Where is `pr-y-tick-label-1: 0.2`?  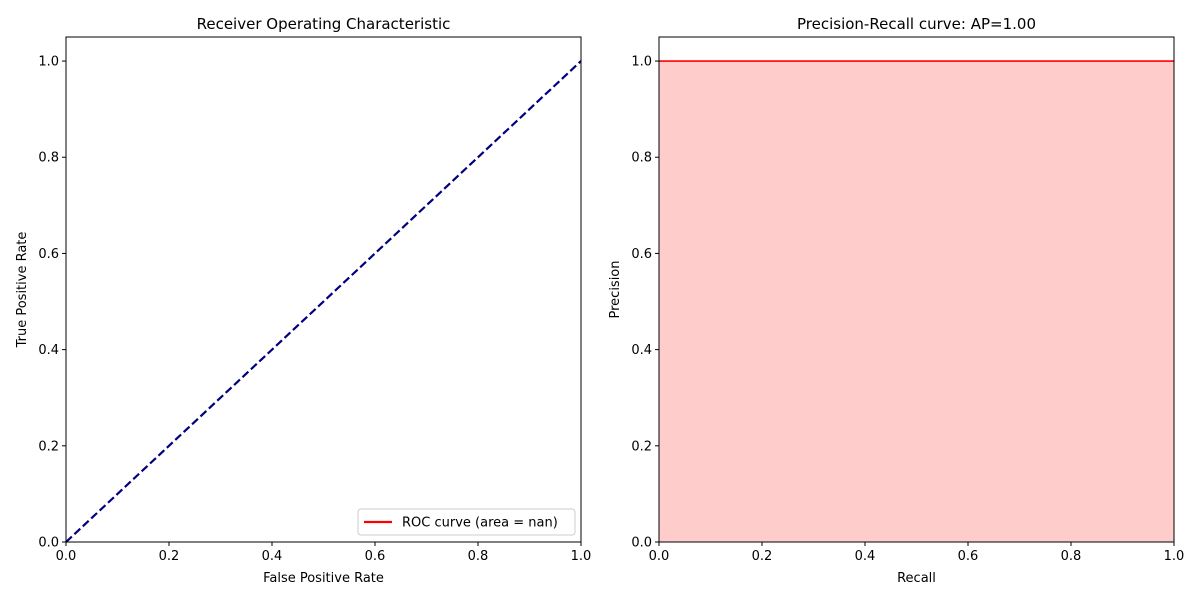
pr-y-tick-label-1: 0.2 is located at coordinates (641, 446).